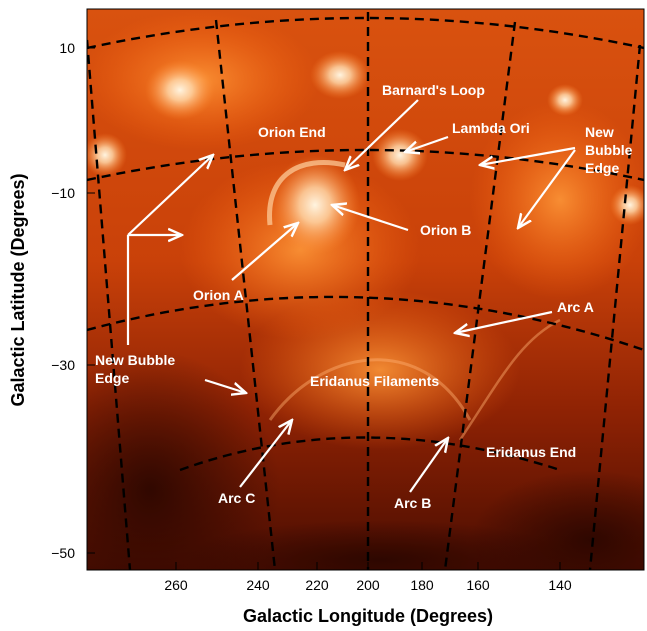  I want to click on x-tick-label: 240, so click(258, 585).